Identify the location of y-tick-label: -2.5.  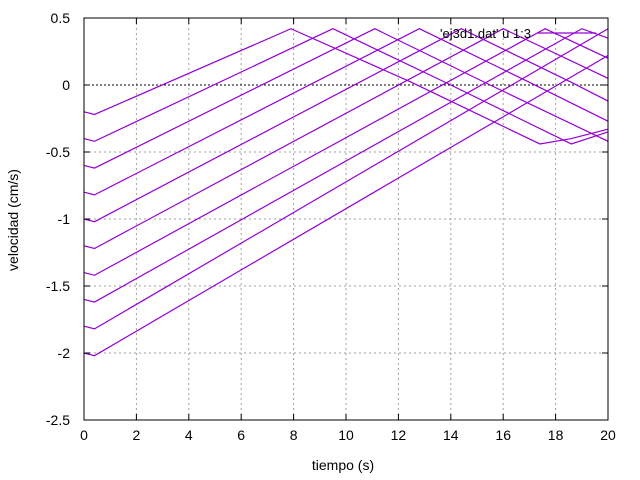
(58, 420).